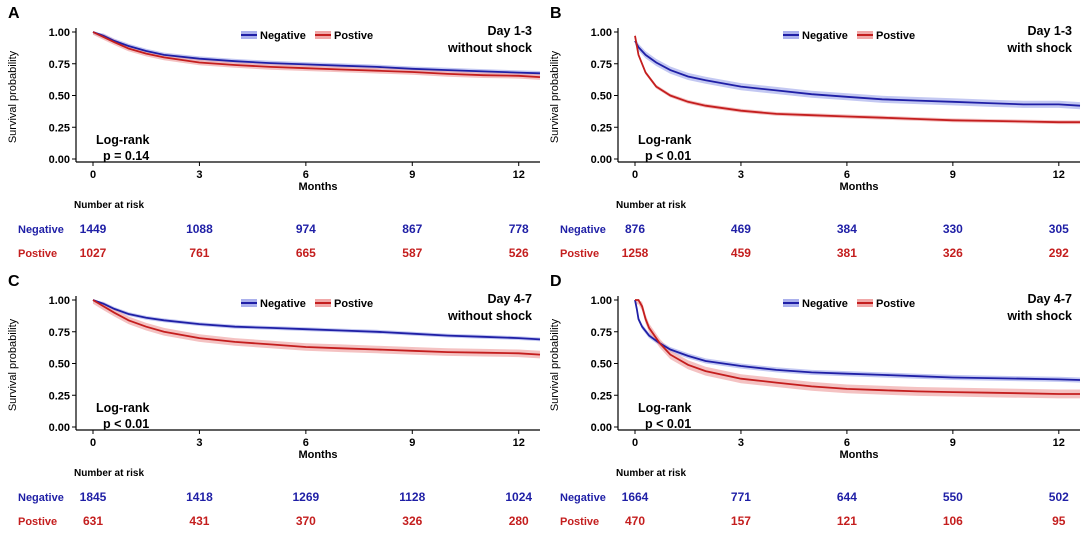 The image size is (1084, 534). I want to click on risk-value: 771, so click(741, 497).